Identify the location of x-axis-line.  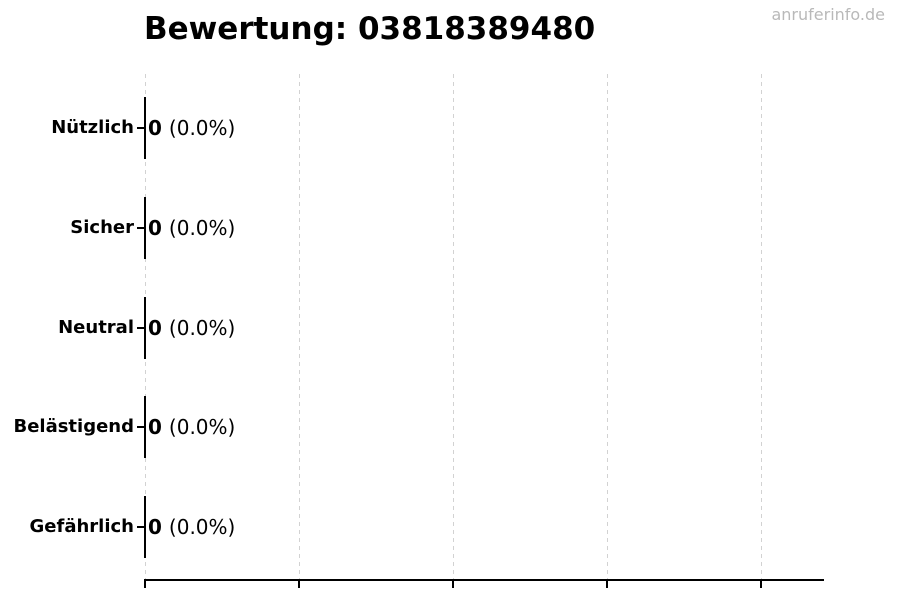
(484, 580).